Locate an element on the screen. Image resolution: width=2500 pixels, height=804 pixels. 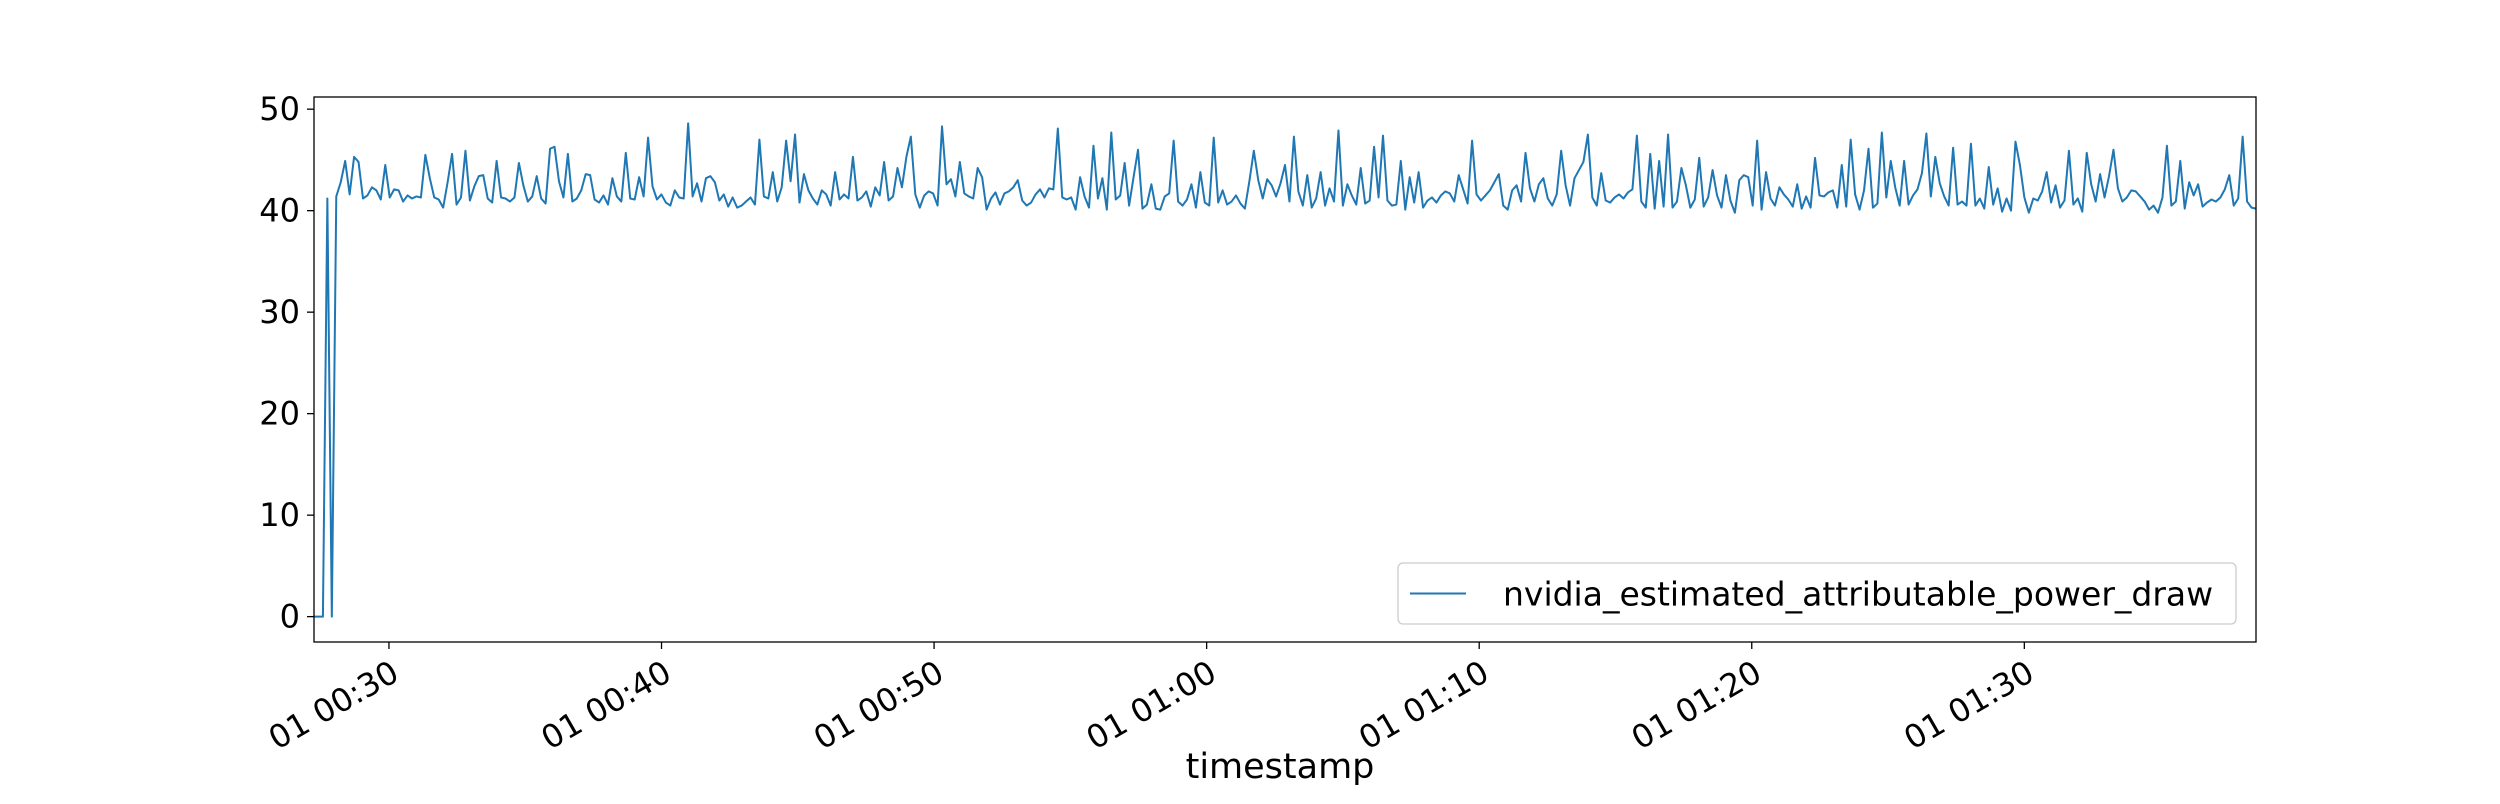
y-tick-label: 40 is located at coordinates (279, 211).